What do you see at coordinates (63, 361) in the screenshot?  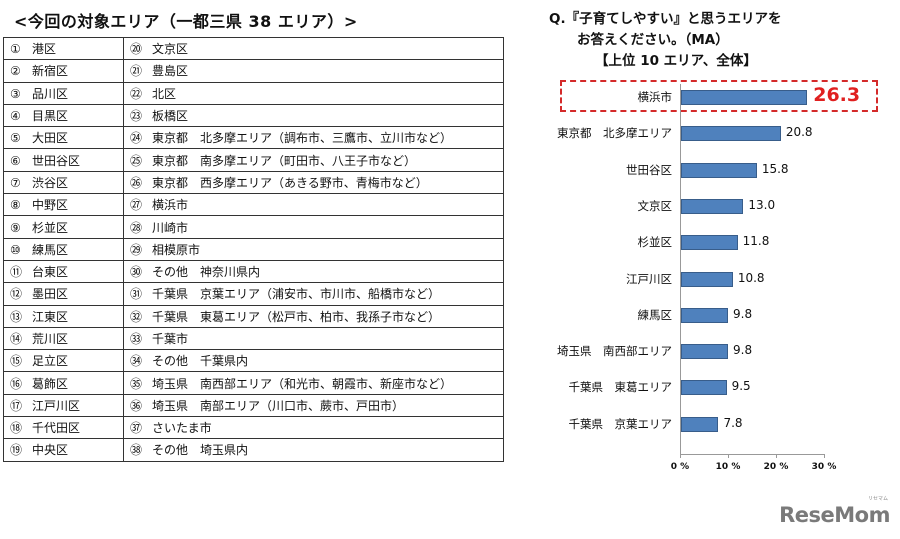 I see `area-cell: ⑮ 足立区` at bounding box center [63, 361].